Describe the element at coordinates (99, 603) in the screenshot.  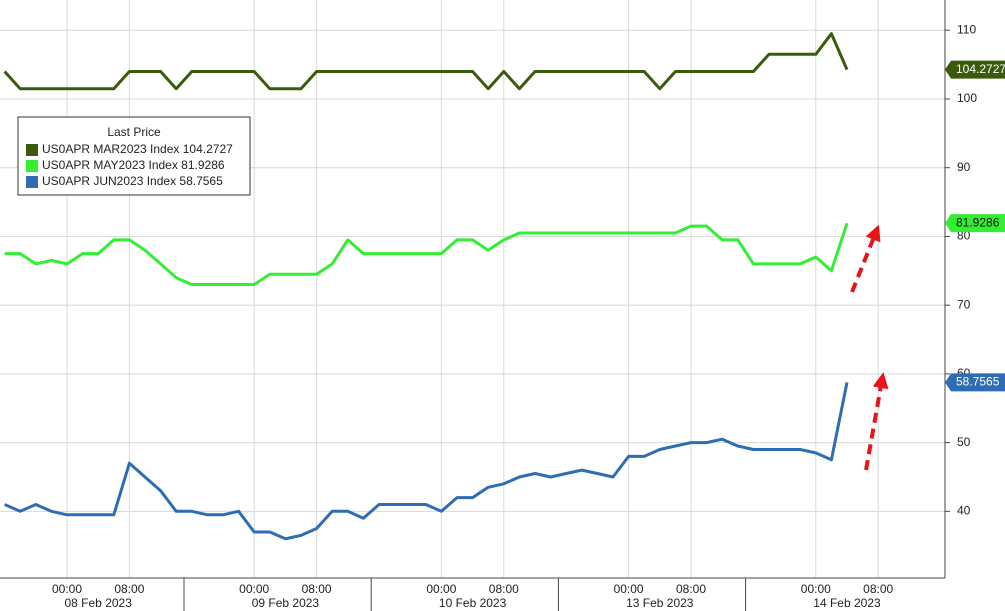
I see `date-label: 08 Feb 2023` at that location.